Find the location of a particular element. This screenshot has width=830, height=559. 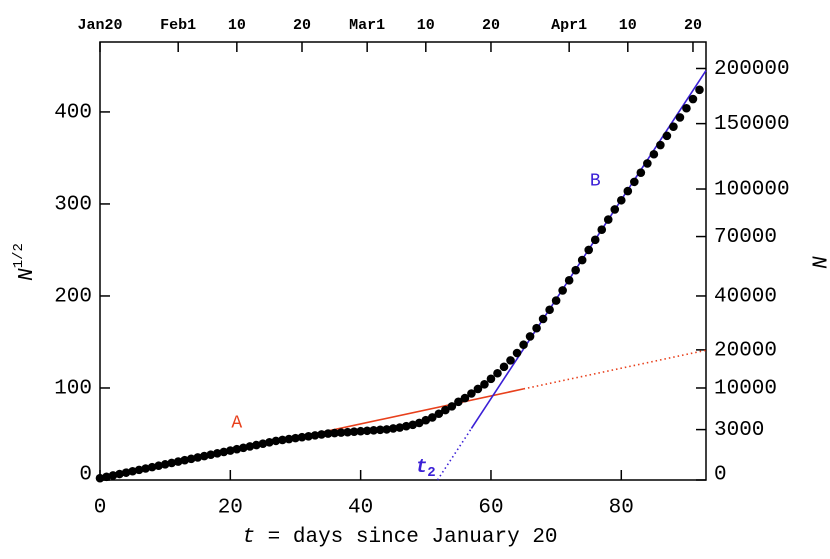

y-tick-label: 300 is located at coordinates (73, 204).